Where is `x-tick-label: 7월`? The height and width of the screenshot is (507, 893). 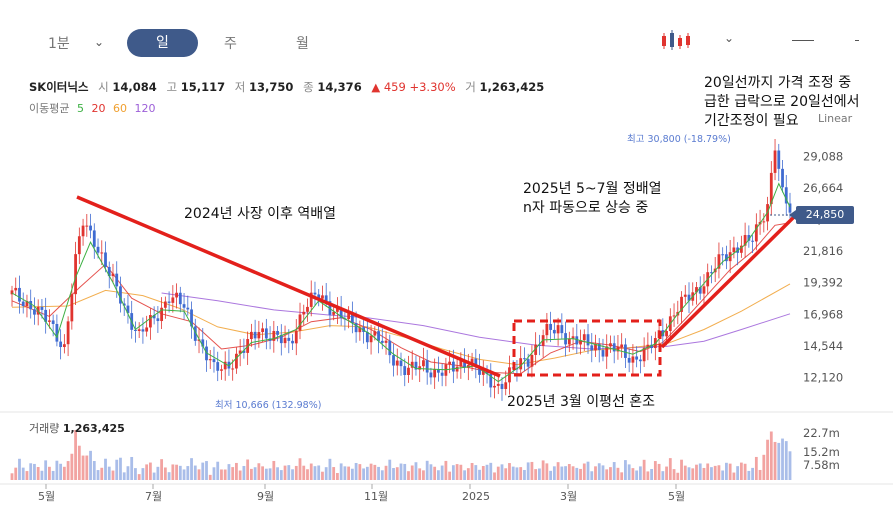 x-tick-label: 7월 is located at coordinates (153, 496).